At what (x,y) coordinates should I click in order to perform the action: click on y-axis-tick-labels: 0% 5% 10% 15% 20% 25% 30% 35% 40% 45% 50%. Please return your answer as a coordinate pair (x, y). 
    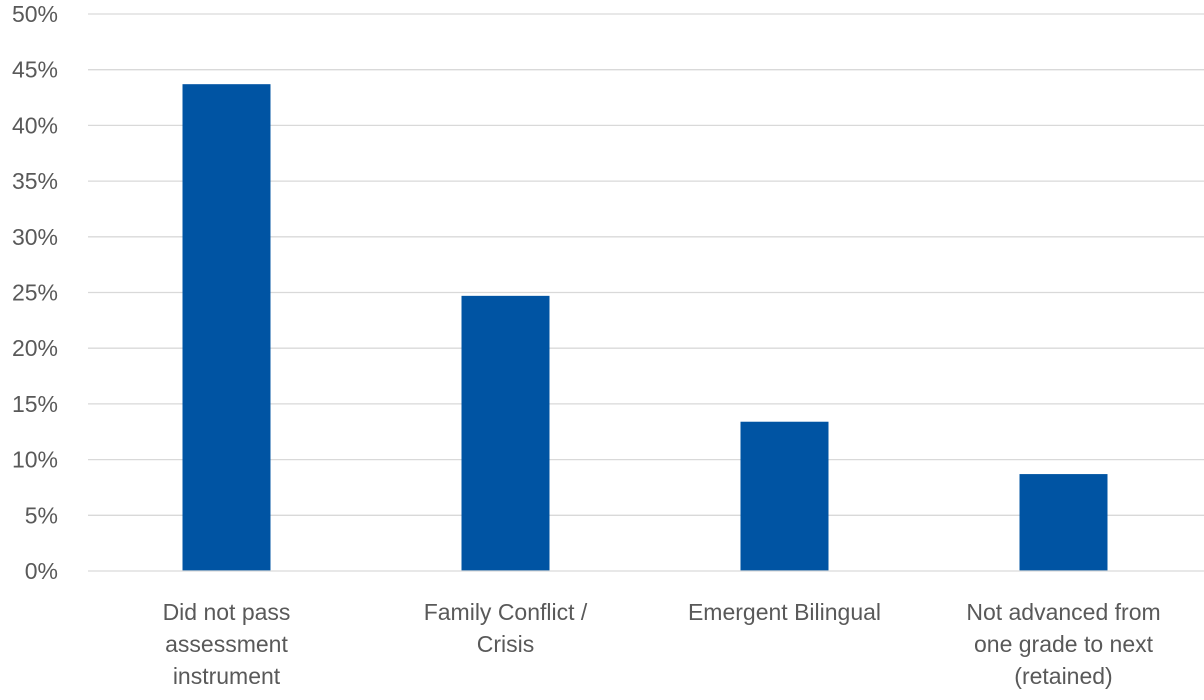
    Looking at the image, I should click on (35, 292).